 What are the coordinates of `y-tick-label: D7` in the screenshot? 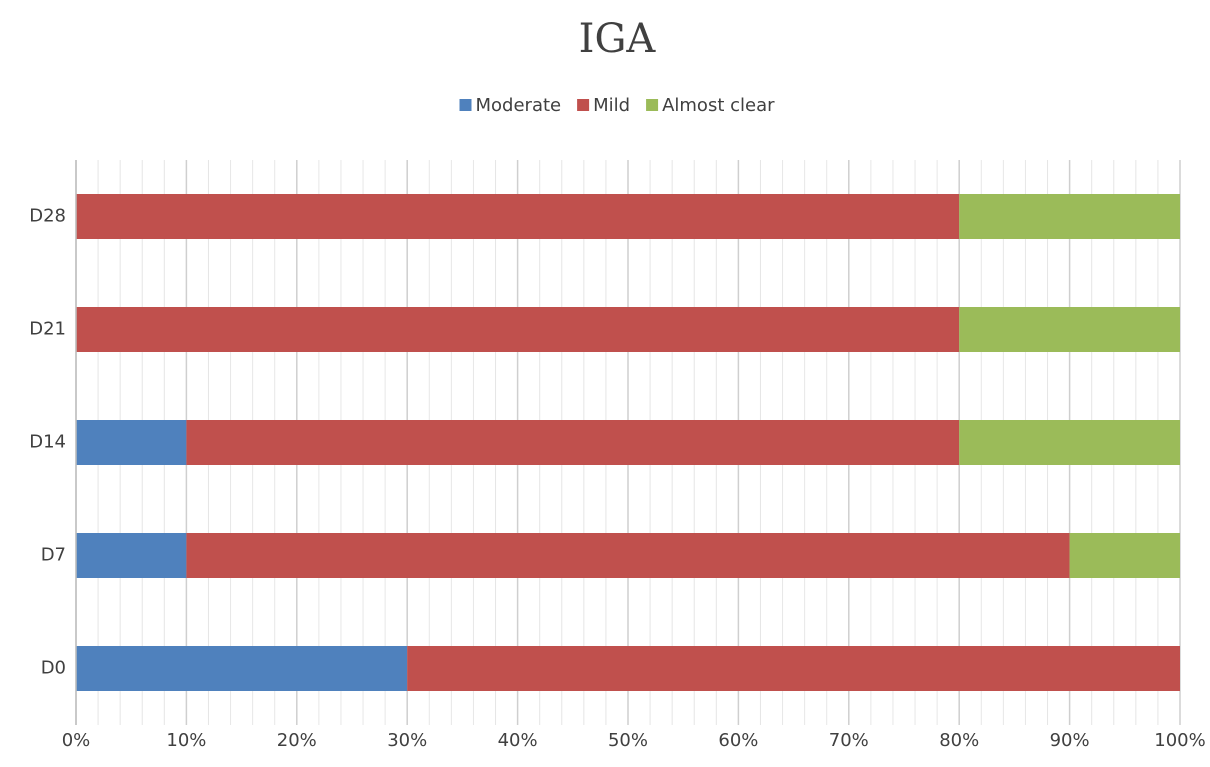 It's located at (53, 555).